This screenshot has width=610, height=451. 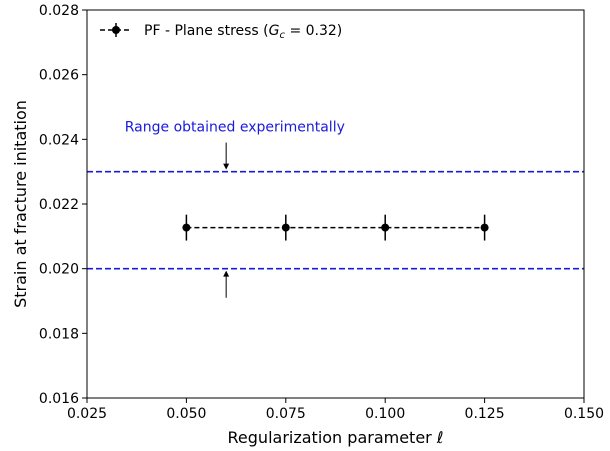 I want to click on x-tick-label: 0.025, so click(x=87, y=414).